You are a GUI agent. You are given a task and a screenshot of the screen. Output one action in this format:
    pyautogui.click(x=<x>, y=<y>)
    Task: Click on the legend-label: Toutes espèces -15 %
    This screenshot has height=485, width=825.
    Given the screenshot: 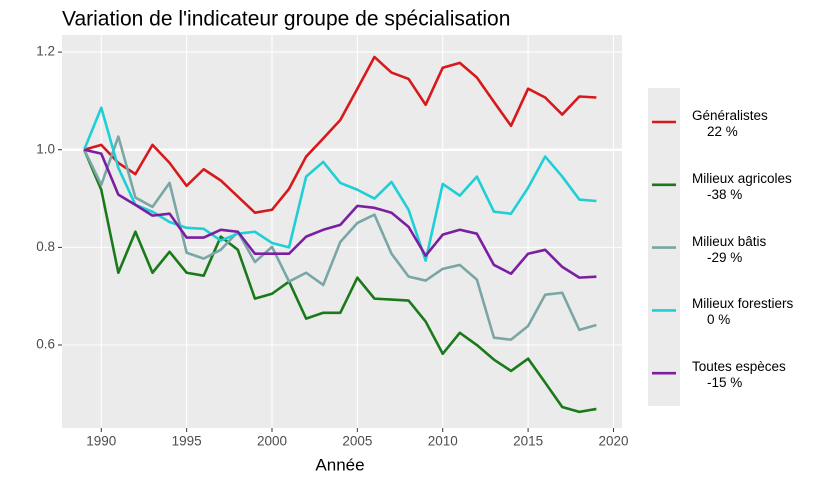 What is the action you would take?
    pyautogui.click(x=739, y=375)
    